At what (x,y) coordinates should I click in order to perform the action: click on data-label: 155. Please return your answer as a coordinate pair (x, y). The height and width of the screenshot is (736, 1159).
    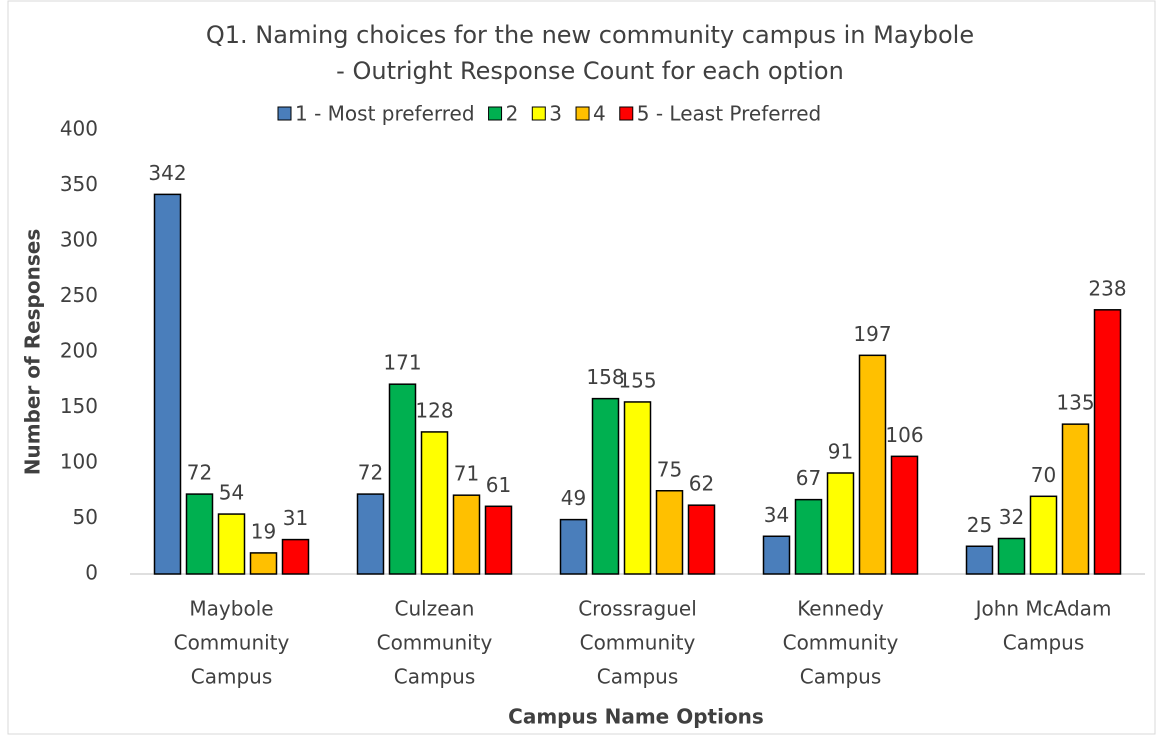
    Looking at the image, I should click on (637, 380).